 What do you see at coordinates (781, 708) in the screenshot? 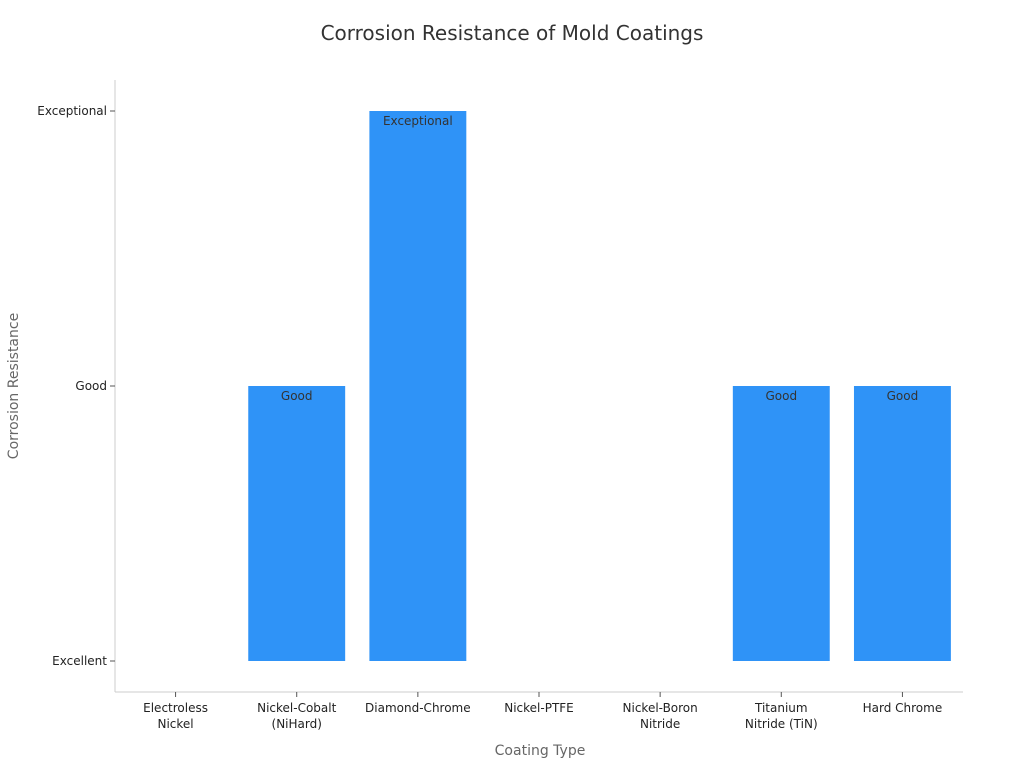
I see `x-tick-label-line: Titanium` at bounding box center [781, 708].